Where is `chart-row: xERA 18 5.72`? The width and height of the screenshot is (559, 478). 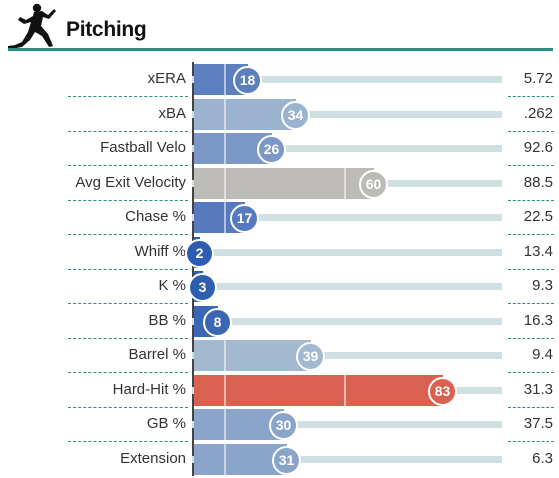
chart-row: xERA 18 5.72 is located at coordinates (279, 79).